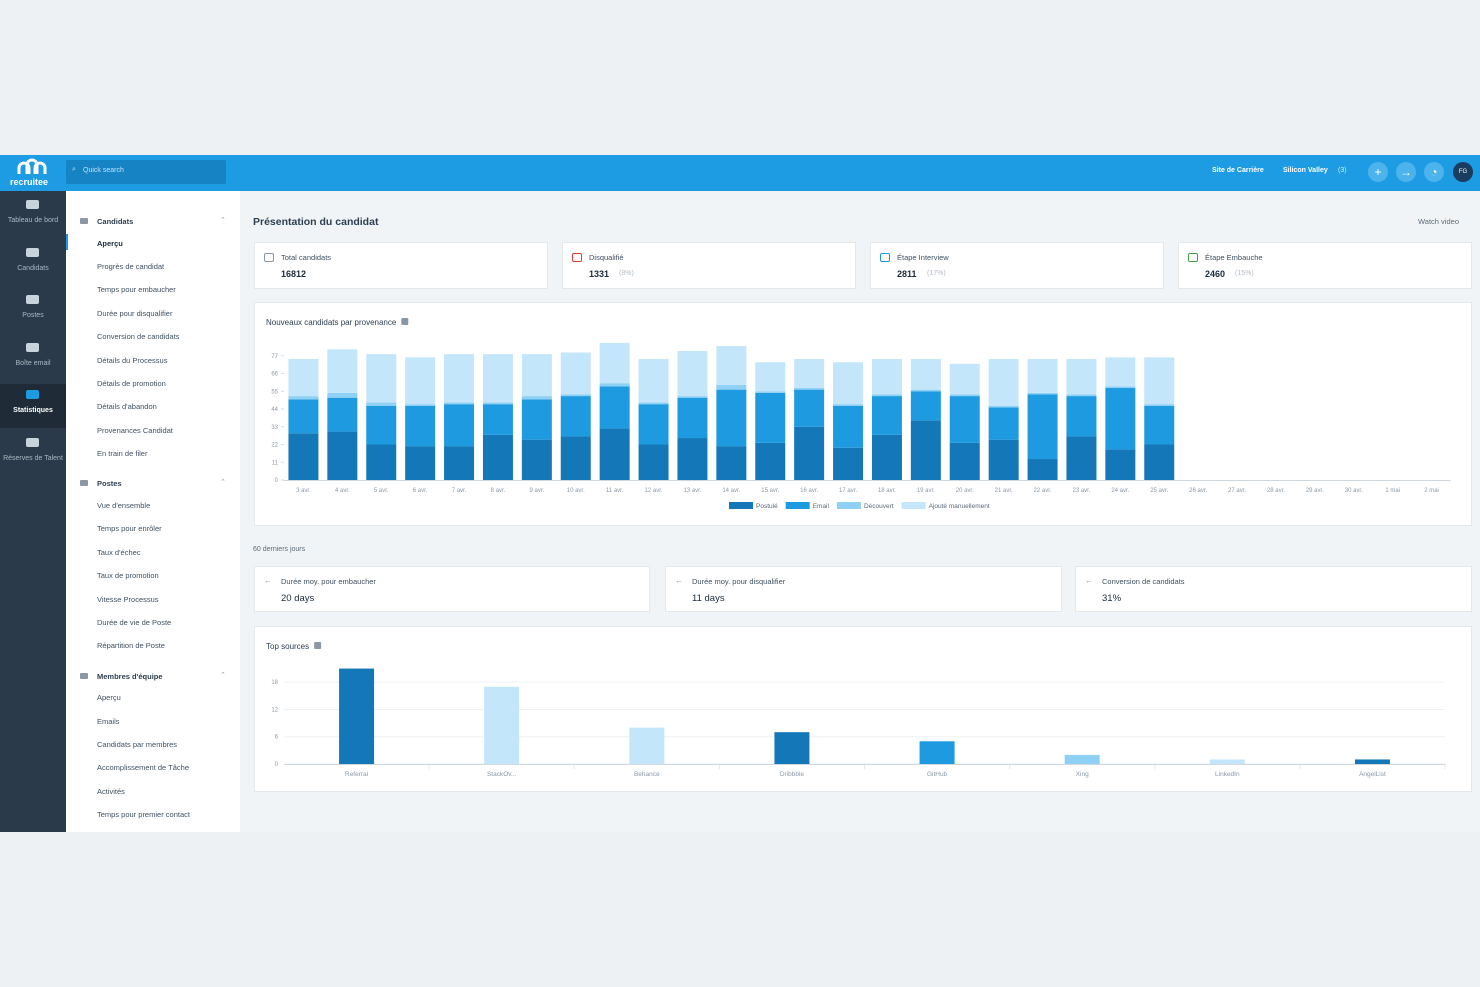  I want to click on y-tick-label: 18, so click(274, 683).